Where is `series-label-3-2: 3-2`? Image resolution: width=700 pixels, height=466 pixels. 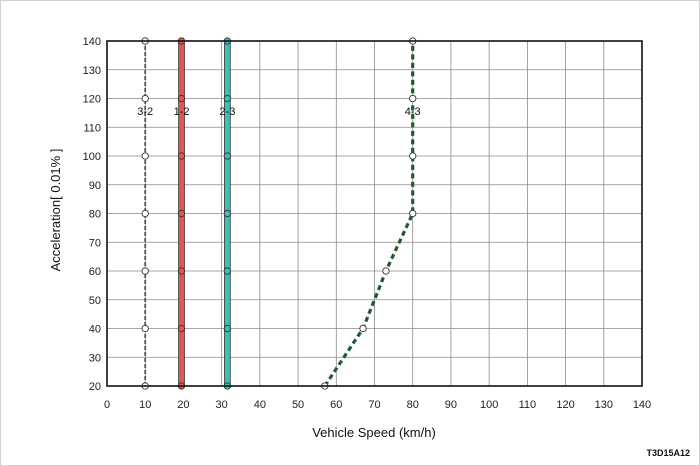 series-label-3-2: 3-2 is located at coordinates (145, 112).